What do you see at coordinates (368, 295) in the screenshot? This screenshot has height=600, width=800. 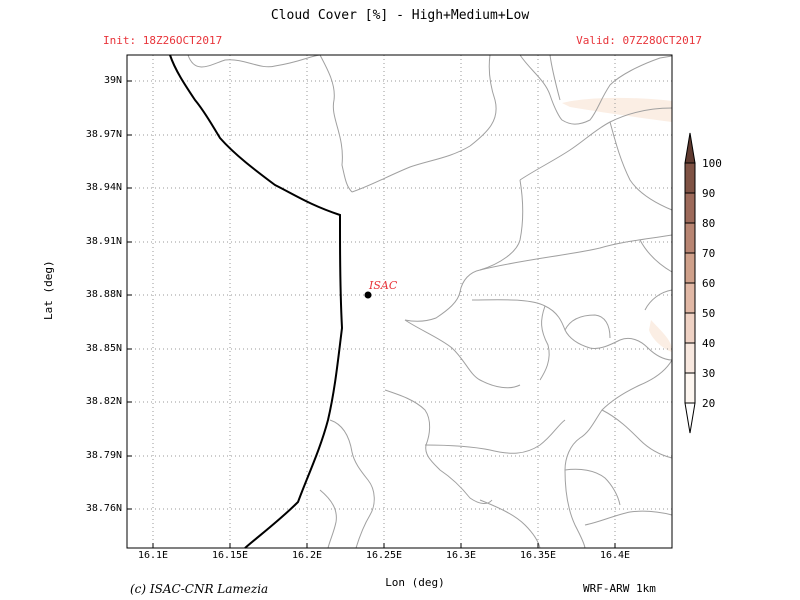 I see `station-marker` at bounding box center [368, 295].